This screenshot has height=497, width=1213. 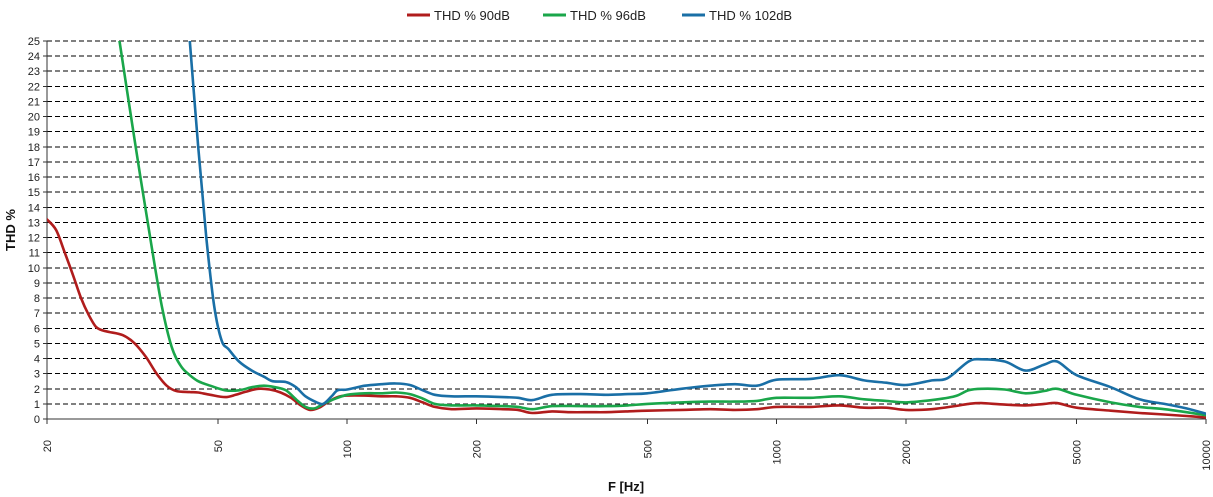 What do you see at coordinates (34, 163) in the screenshot?
I see `y-tick-label: 17` at bounding box center [34, 163].